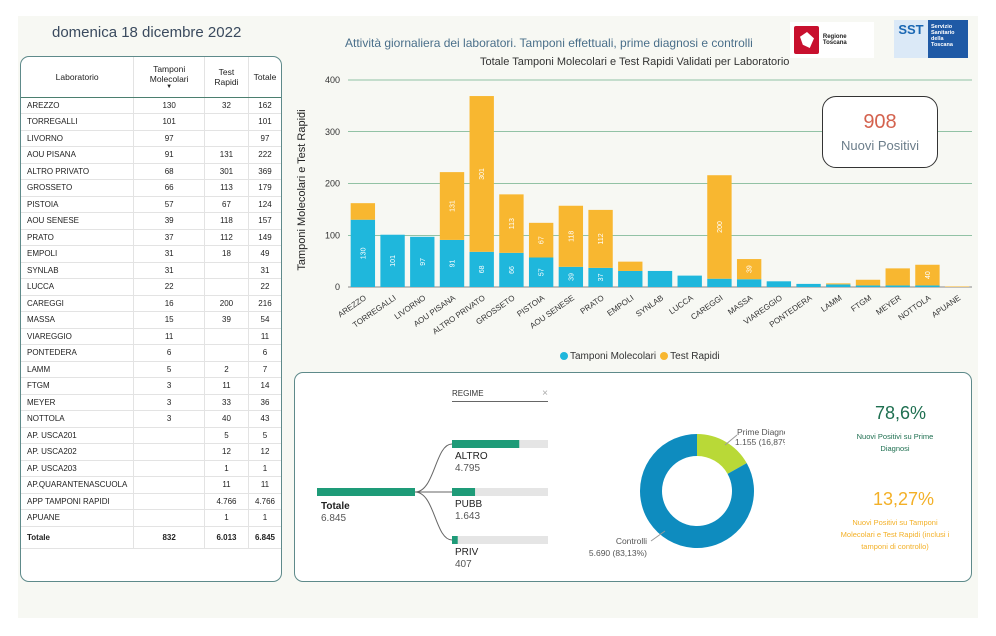  What do you see at coordinates (151, 105) in the screenshot?
I see `table-row: AREZZO 130 32 162` at bounding box center [151, 105].